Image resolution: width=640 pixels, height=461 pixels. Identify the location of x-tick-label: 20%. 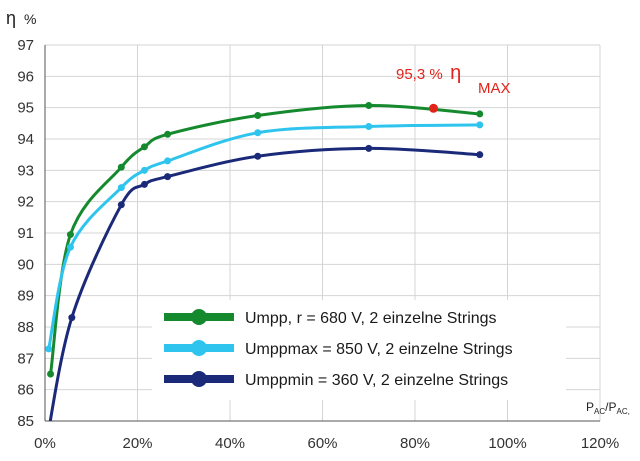
(137, 443).